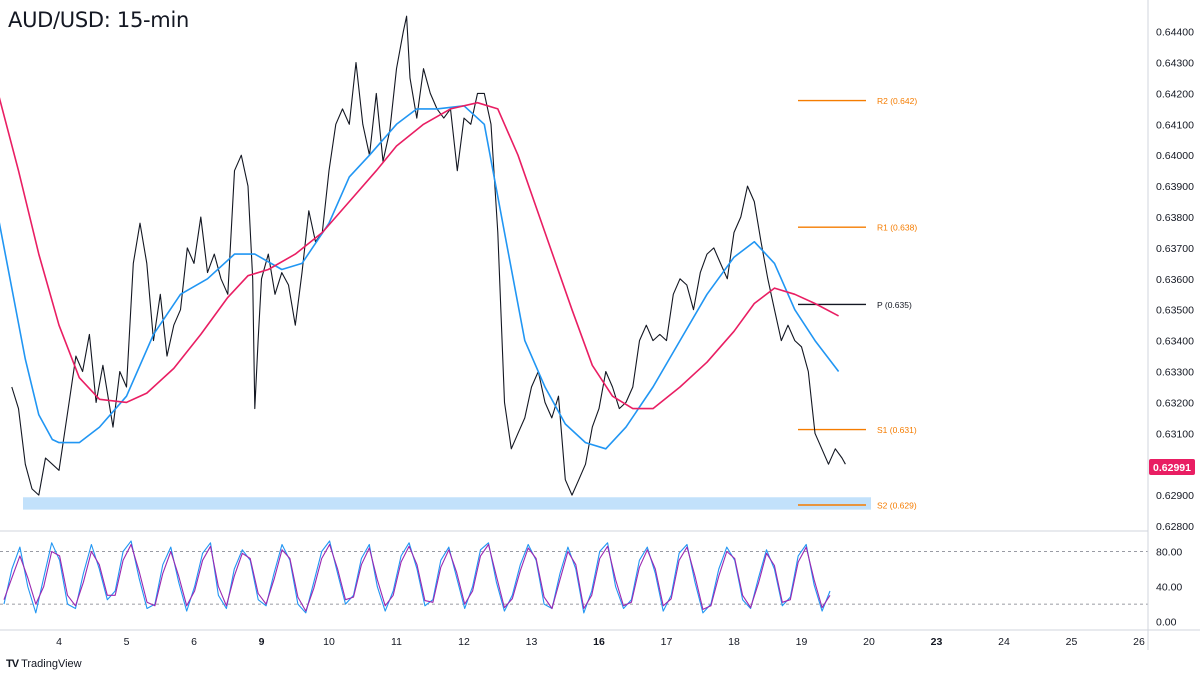  I want to click on y-tick-label: 0.63300, so click(1175, 373).